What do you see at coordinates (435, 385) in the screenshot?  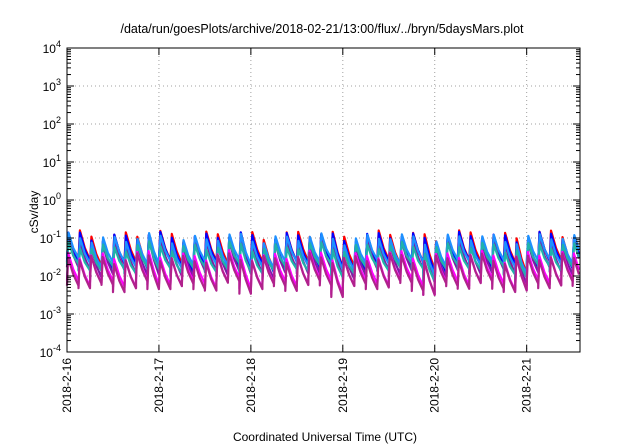 I see `x-tick-label: 2018-2-20` at bounding box center [435, 385].